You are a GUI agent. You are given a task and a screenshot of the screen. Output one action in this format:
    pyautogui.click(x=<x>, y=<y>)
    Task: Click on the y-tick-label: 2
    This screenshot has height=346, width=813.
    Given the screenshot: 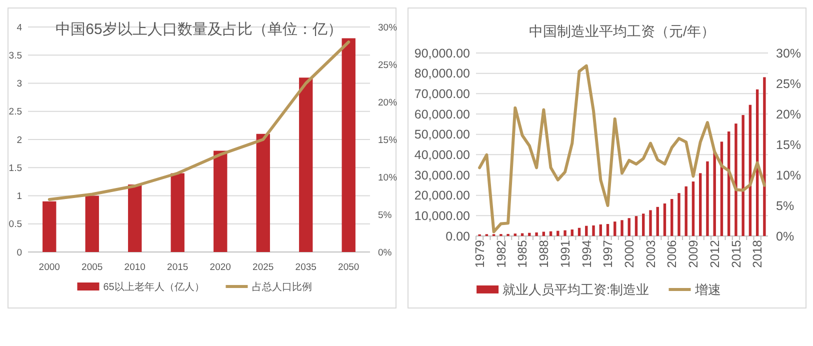 What is the action you would take?
    pyautogui.click(x=19, y=140)
    